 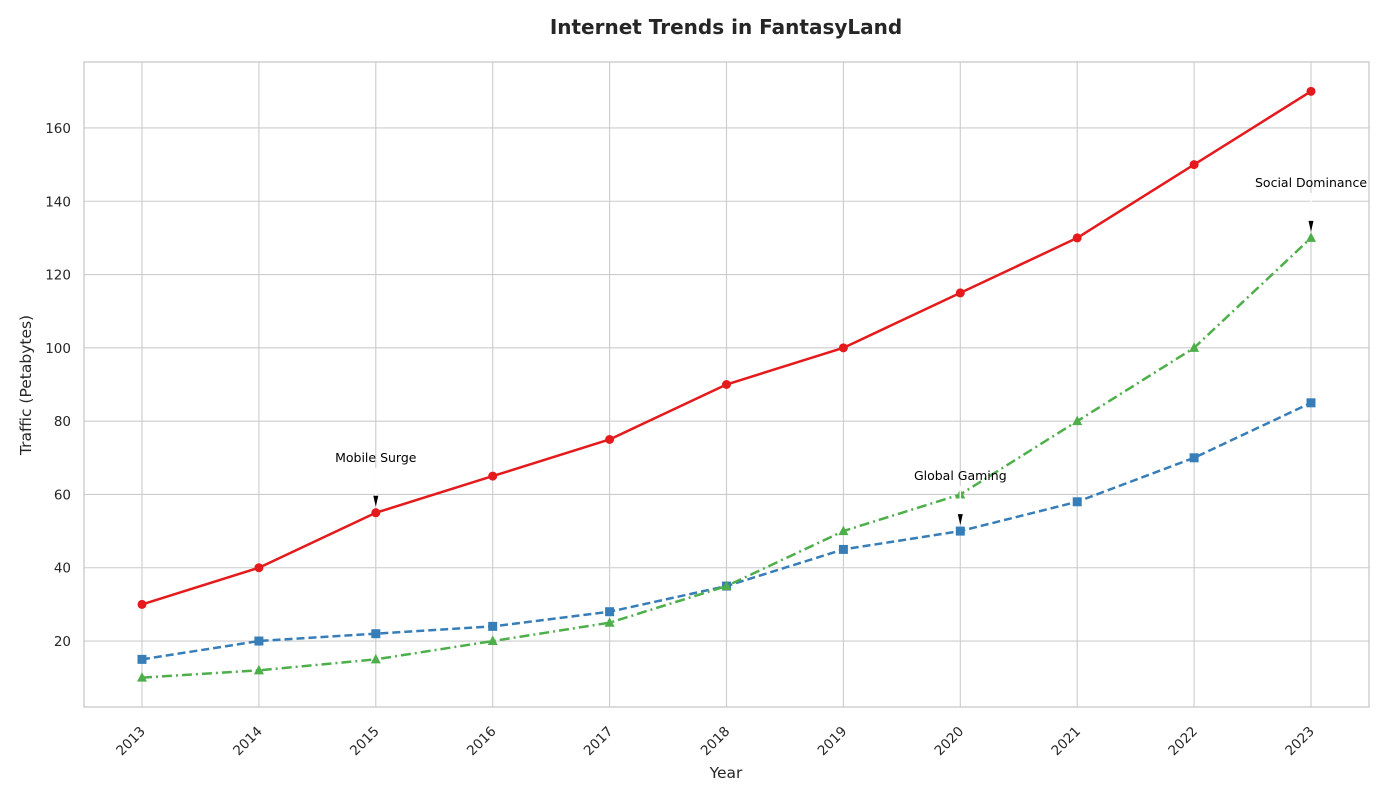 I want to click on annotation-text: Global Gaming, so click(x=960, y=475).